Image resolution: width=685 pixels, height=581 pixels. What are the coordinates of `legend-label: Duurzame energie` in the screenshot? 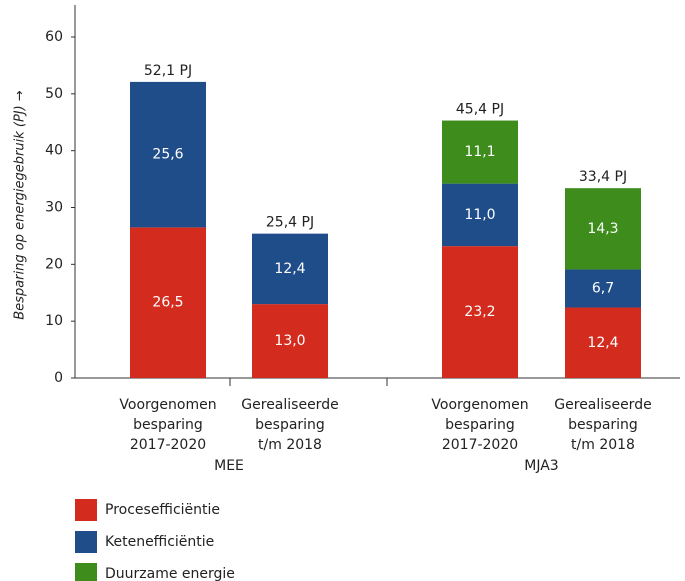 It's located at (170, 573).